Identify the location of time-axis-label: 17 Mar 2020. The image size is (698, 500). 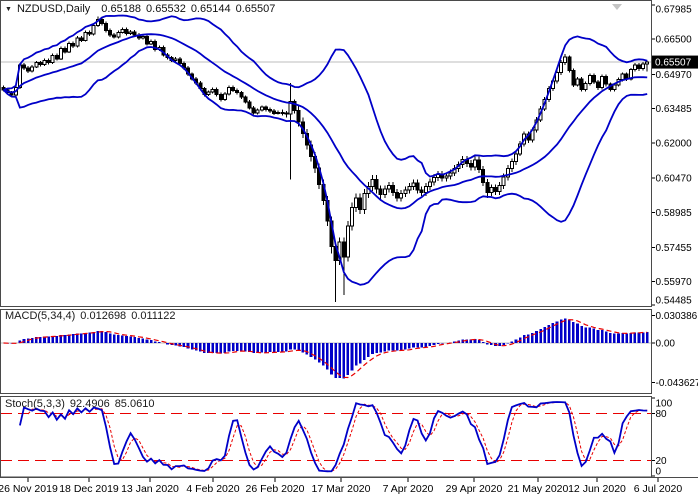
(341, 489).